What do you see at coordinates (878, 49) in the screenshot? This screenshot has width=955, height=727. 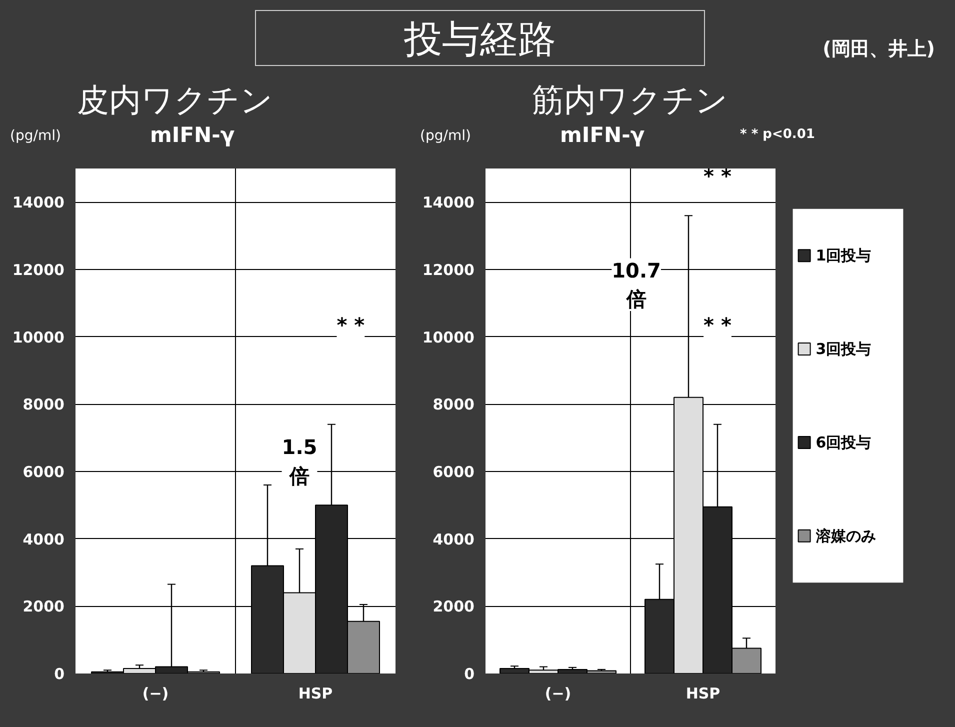 I see `text: (岡田、井上)` at bounding box center [878, 49].